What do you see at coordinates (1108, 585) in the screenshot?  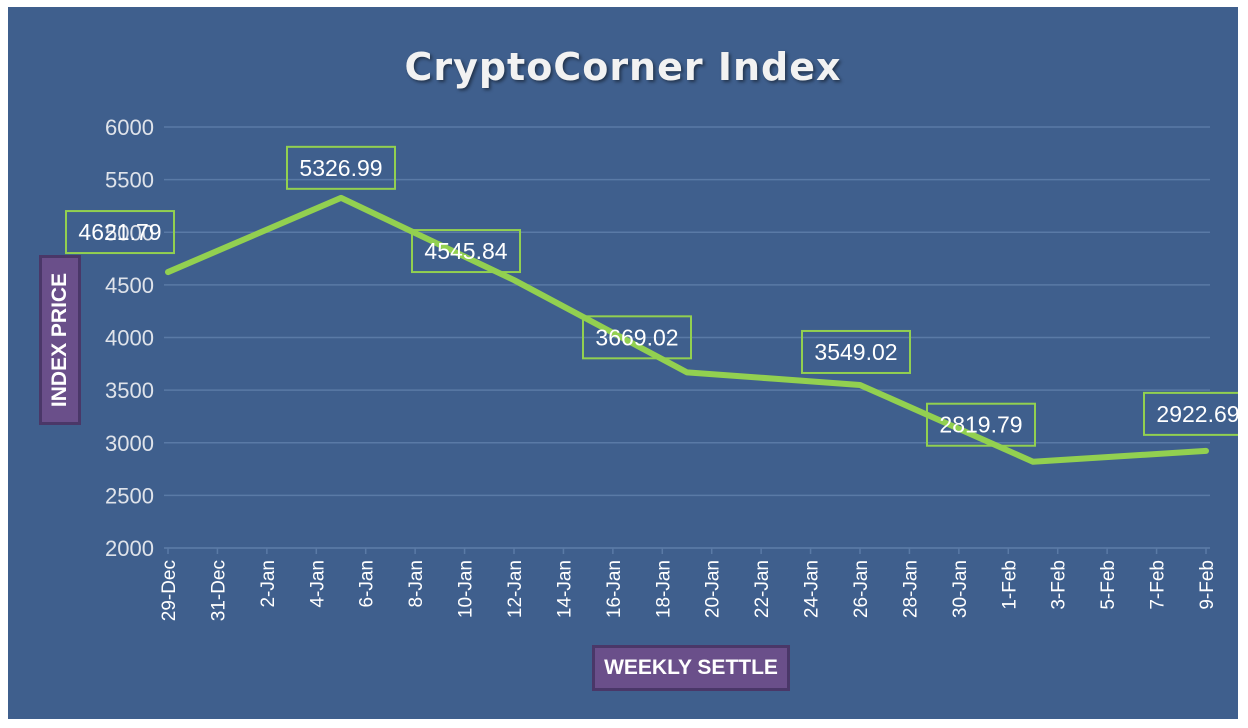 I see `x-tick-label: 5-Feb` at bounding box center [1108, 585].